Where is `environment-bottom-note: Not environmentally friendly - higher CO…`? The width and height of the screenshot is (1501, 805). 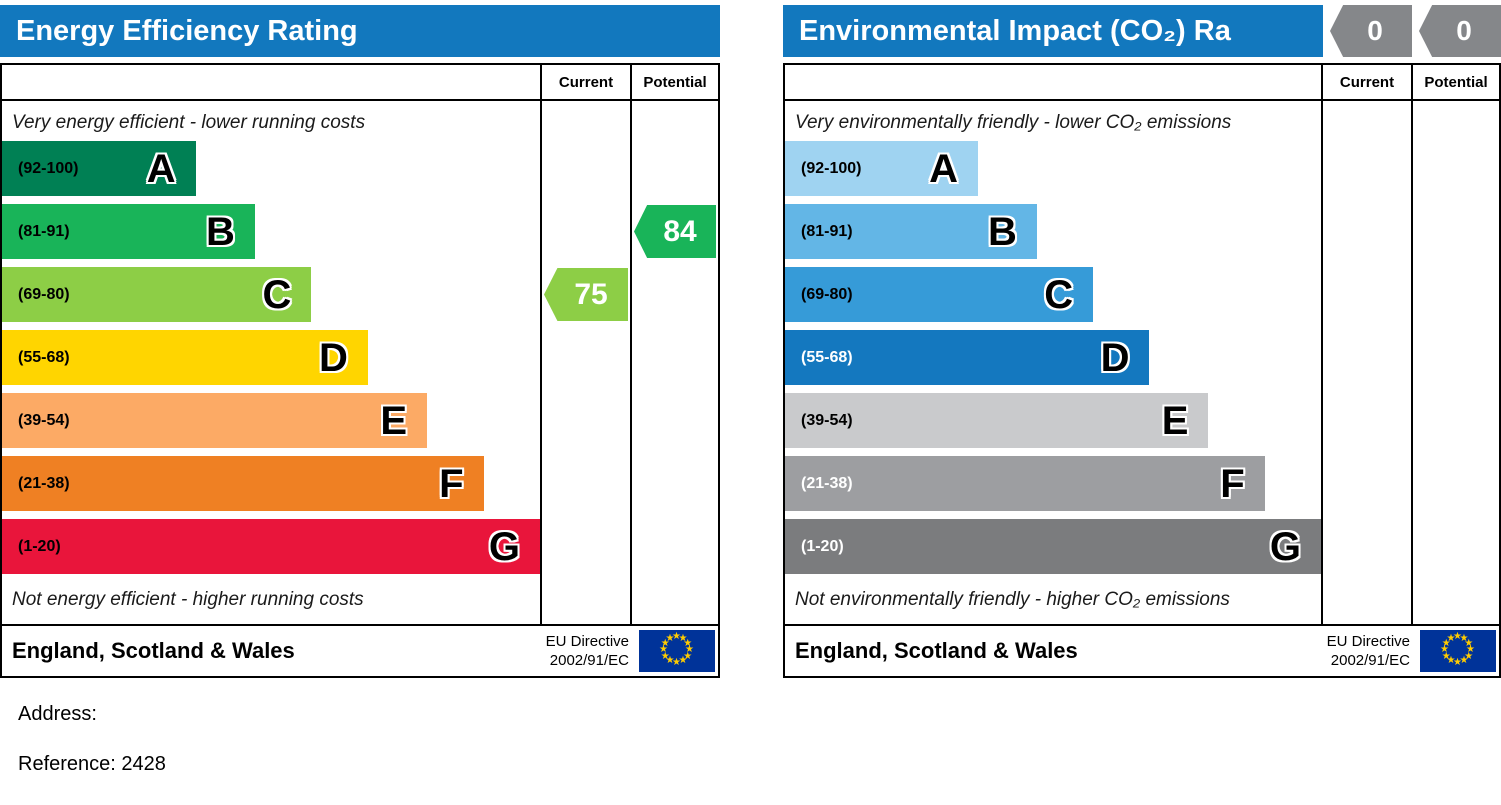
environment-bottom-note: Not environmentally friendly - higher CO… is located at coordinates (1012, 599).